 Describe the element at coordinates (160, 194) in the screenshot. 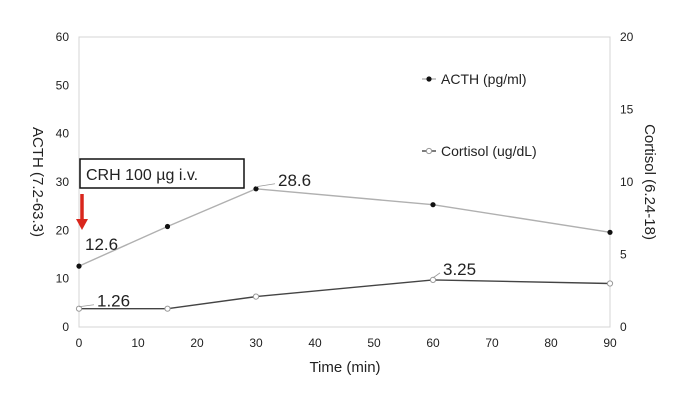

I see `crh-callout: CRH 100 µg i.v.` at that location.